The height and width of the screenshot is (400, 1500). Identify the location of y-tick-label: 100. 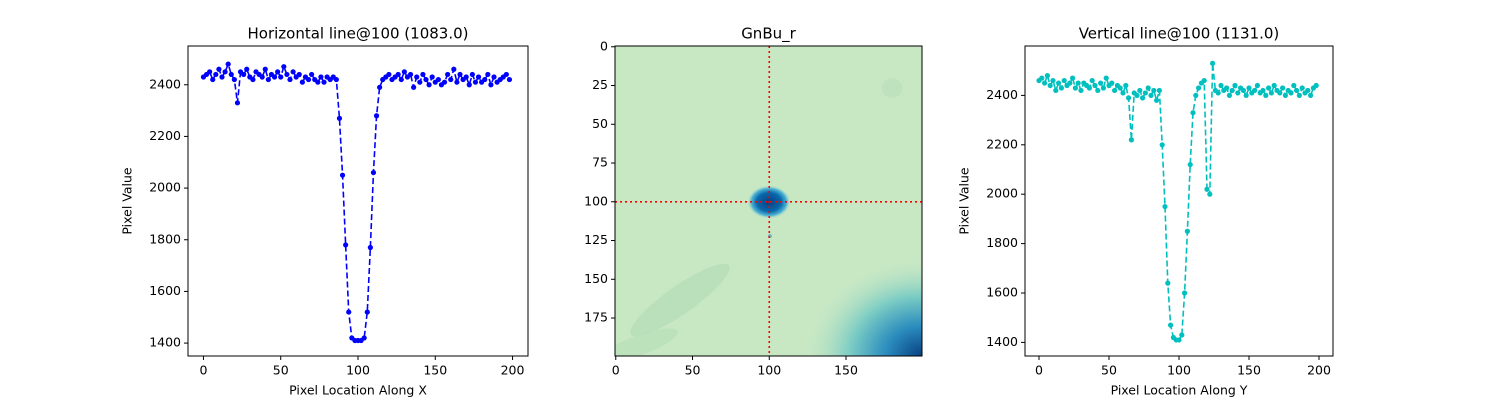
(596, 200).